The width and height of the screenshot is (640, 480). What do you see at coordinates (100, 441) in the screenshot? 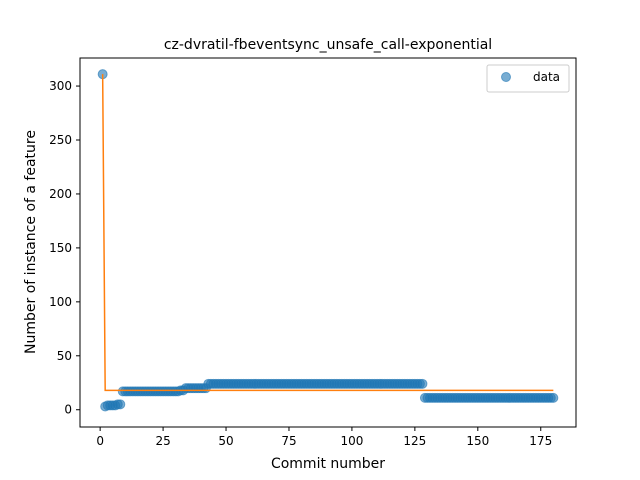
I see `x-tick-label: 0` at bounding box center [100, 441].